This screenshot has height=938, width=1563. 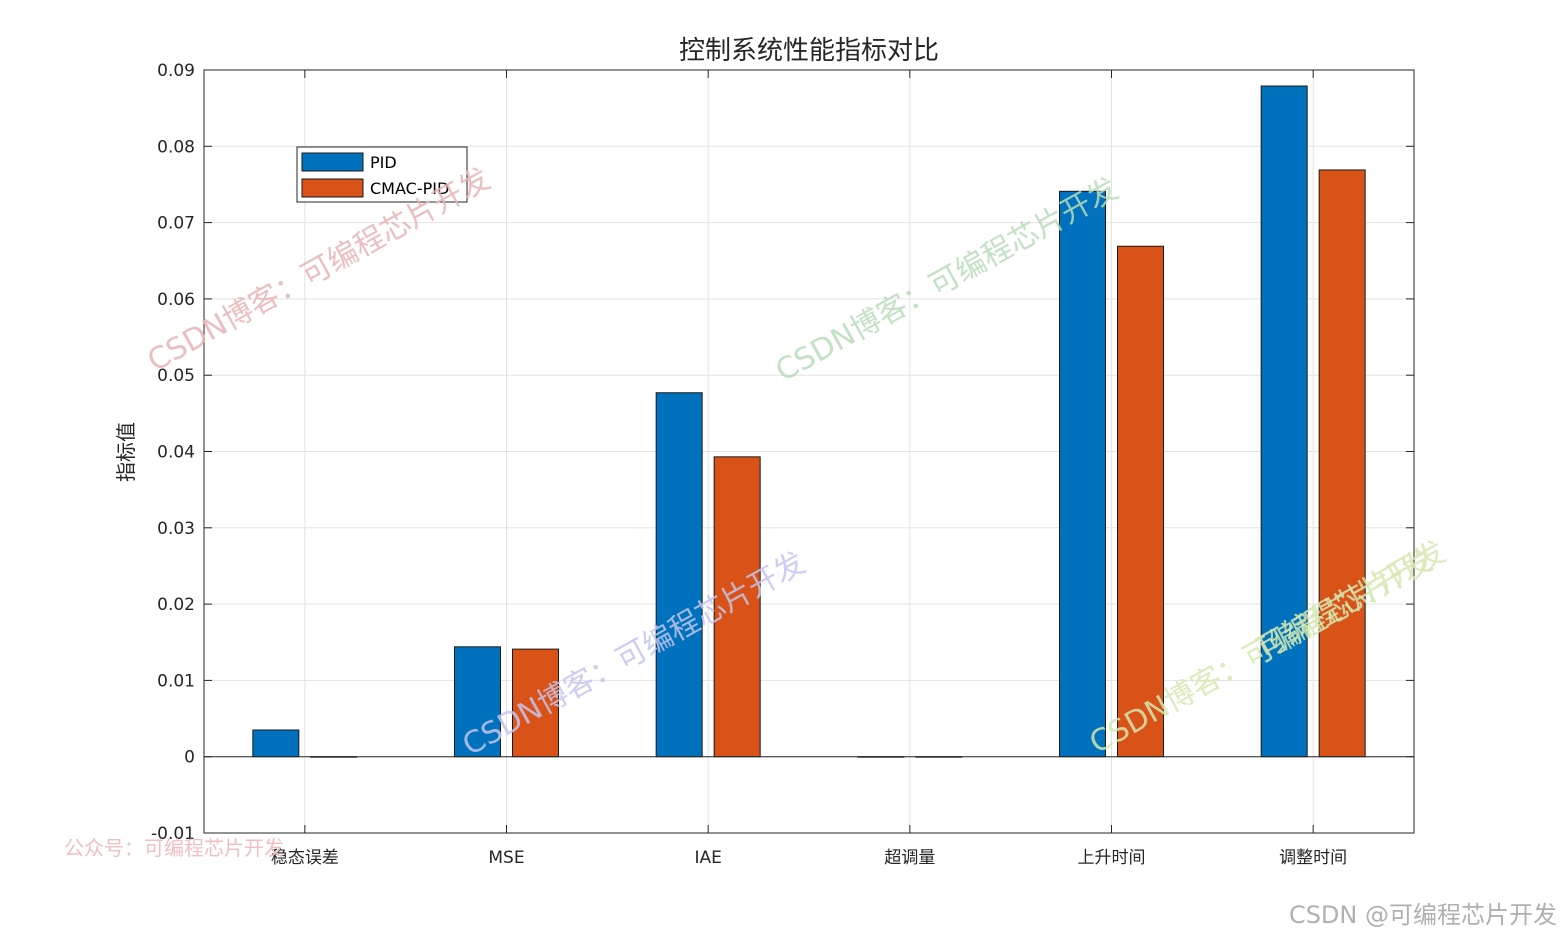 I want to click on y-tick-label: 0.01, so click(x=176, y=681).